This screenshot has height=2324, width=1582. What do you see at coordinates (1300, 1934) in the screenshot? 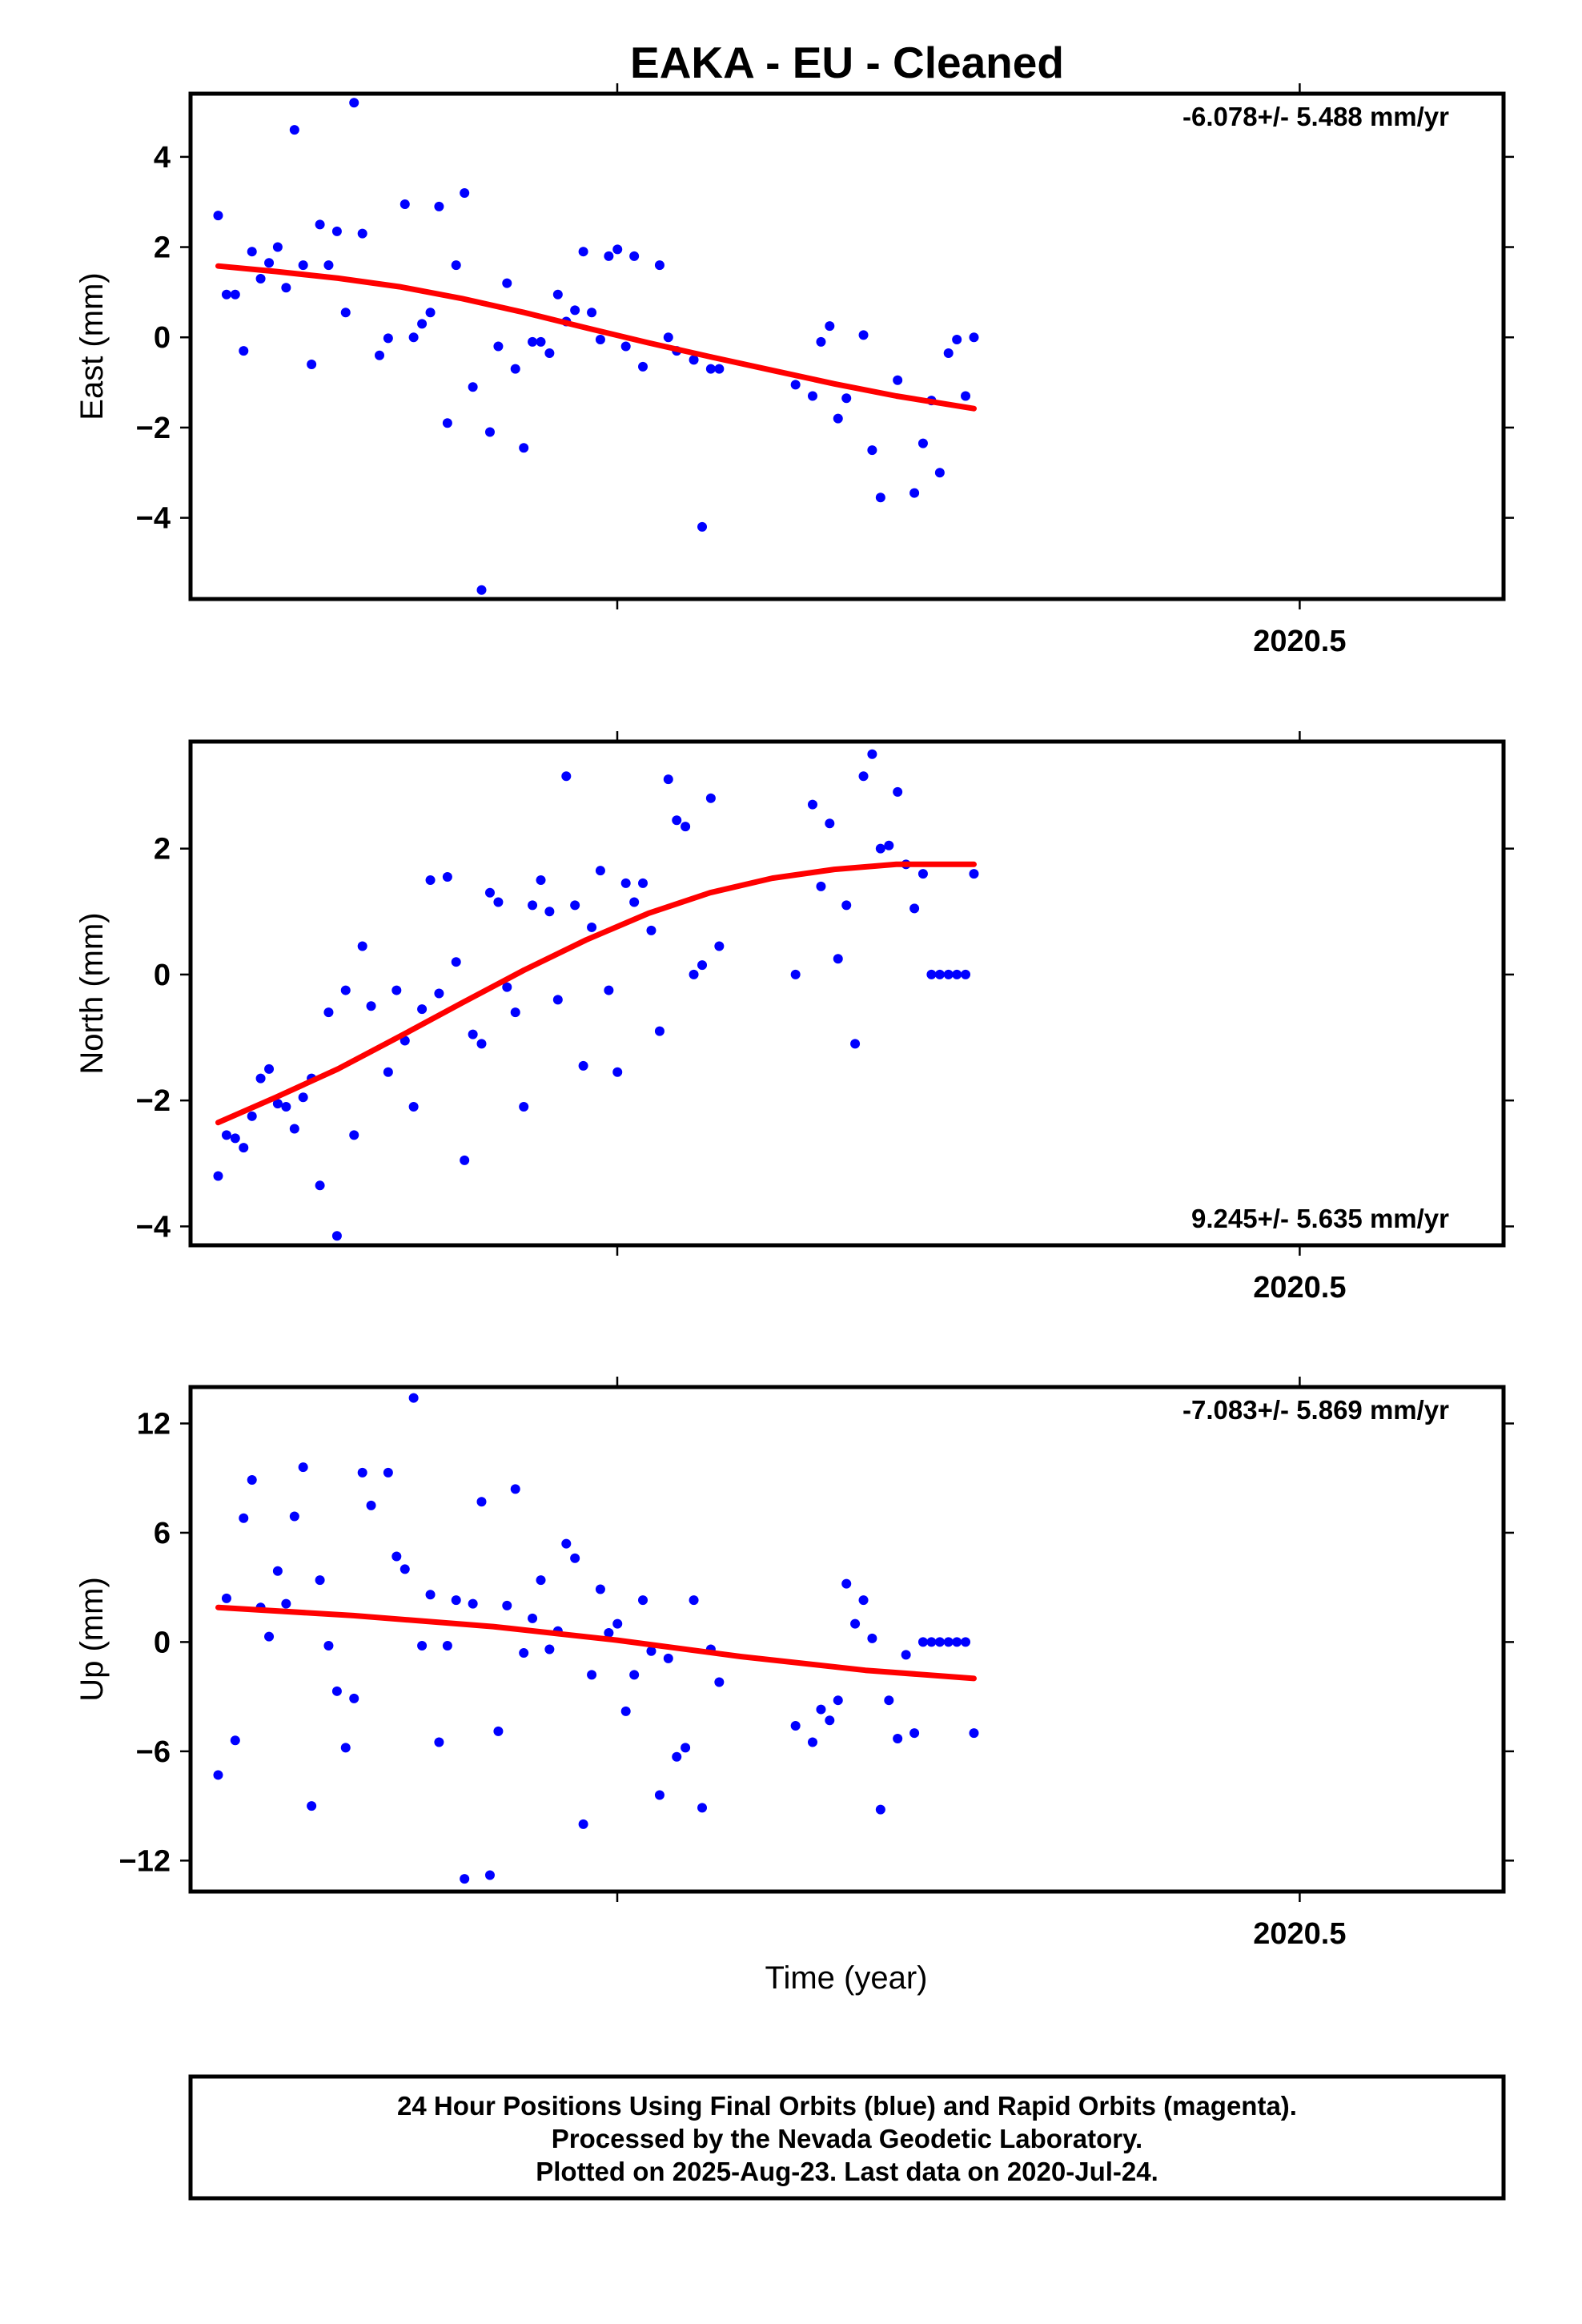
I see `up-x-tick-label: 2020.5` at bounding box center [1300, 1934].